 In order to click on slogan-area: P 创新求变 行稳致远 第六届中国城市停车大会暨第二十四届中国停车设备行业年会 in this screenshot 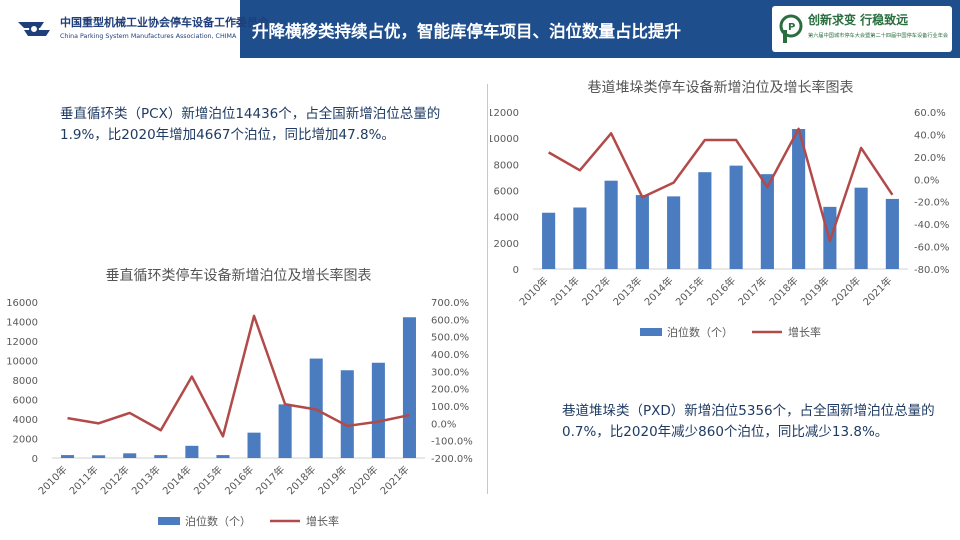, I will do `click(862, 29)`.